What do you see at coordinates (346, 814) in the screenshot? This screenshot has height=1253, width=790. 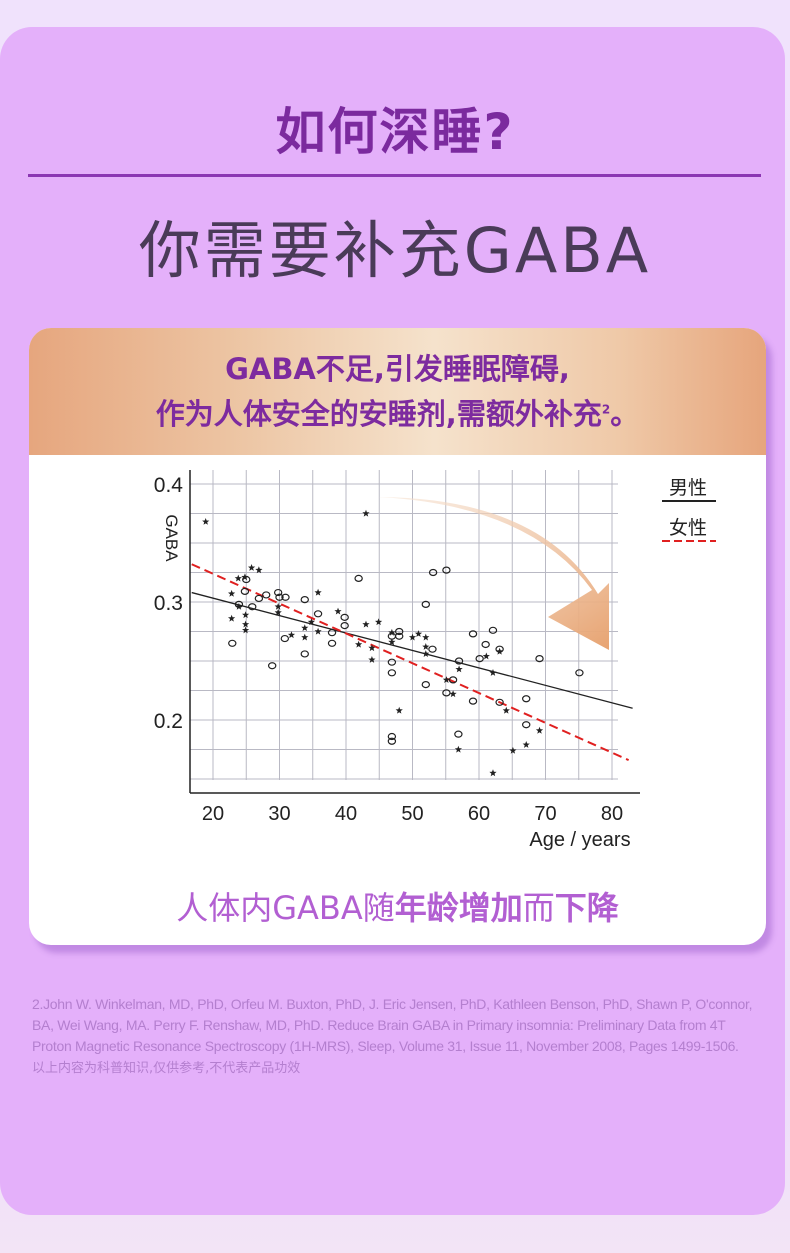 I see `x-tick-label: 40` at bounding box center [346, 814].